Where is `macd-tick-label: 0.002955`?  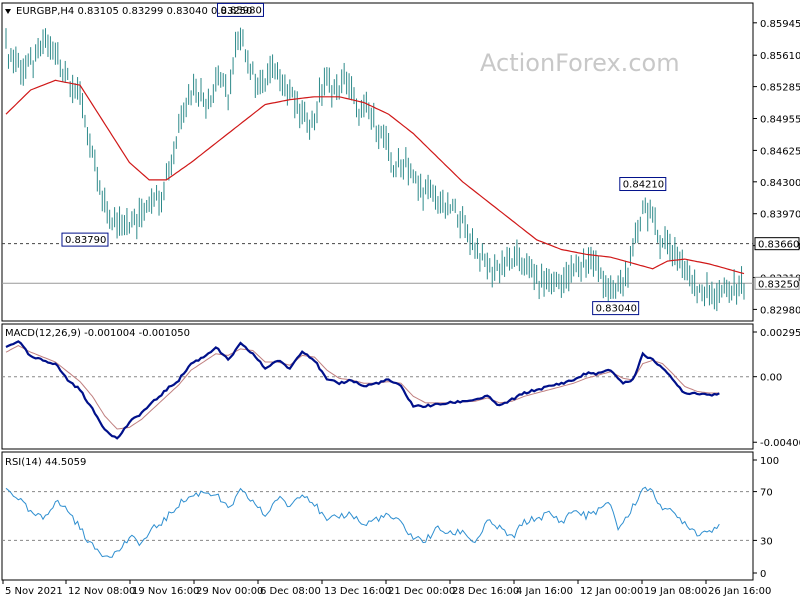 macd-tick-label: 0.002955 is located at coordinates (780, 333).